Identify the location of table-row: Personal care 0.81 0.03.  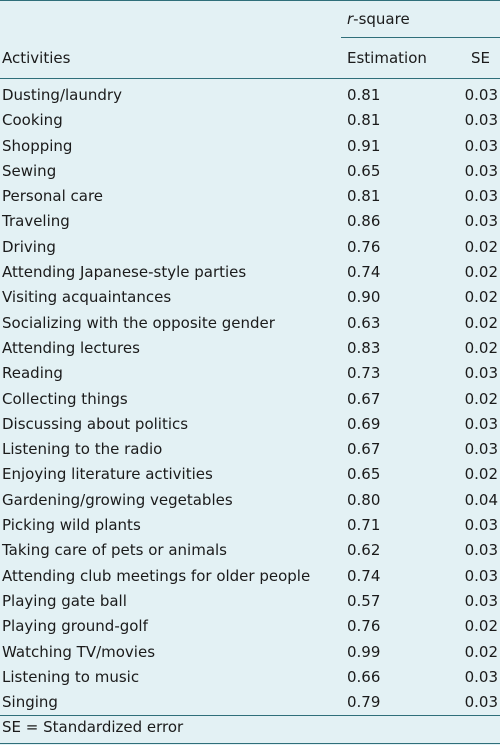
(250, 195).